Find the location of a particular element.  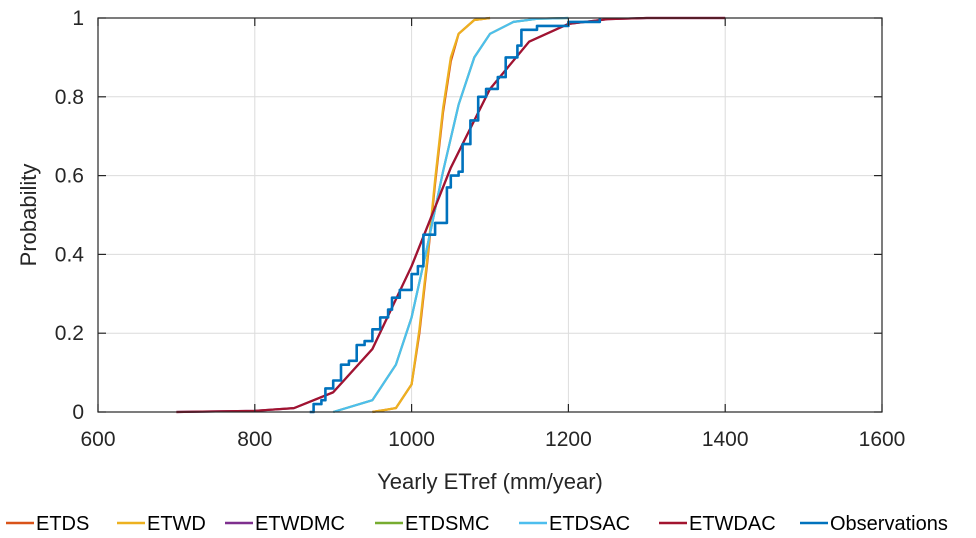

y-tick-label: 0.8 is located at coordinates (69, 97).